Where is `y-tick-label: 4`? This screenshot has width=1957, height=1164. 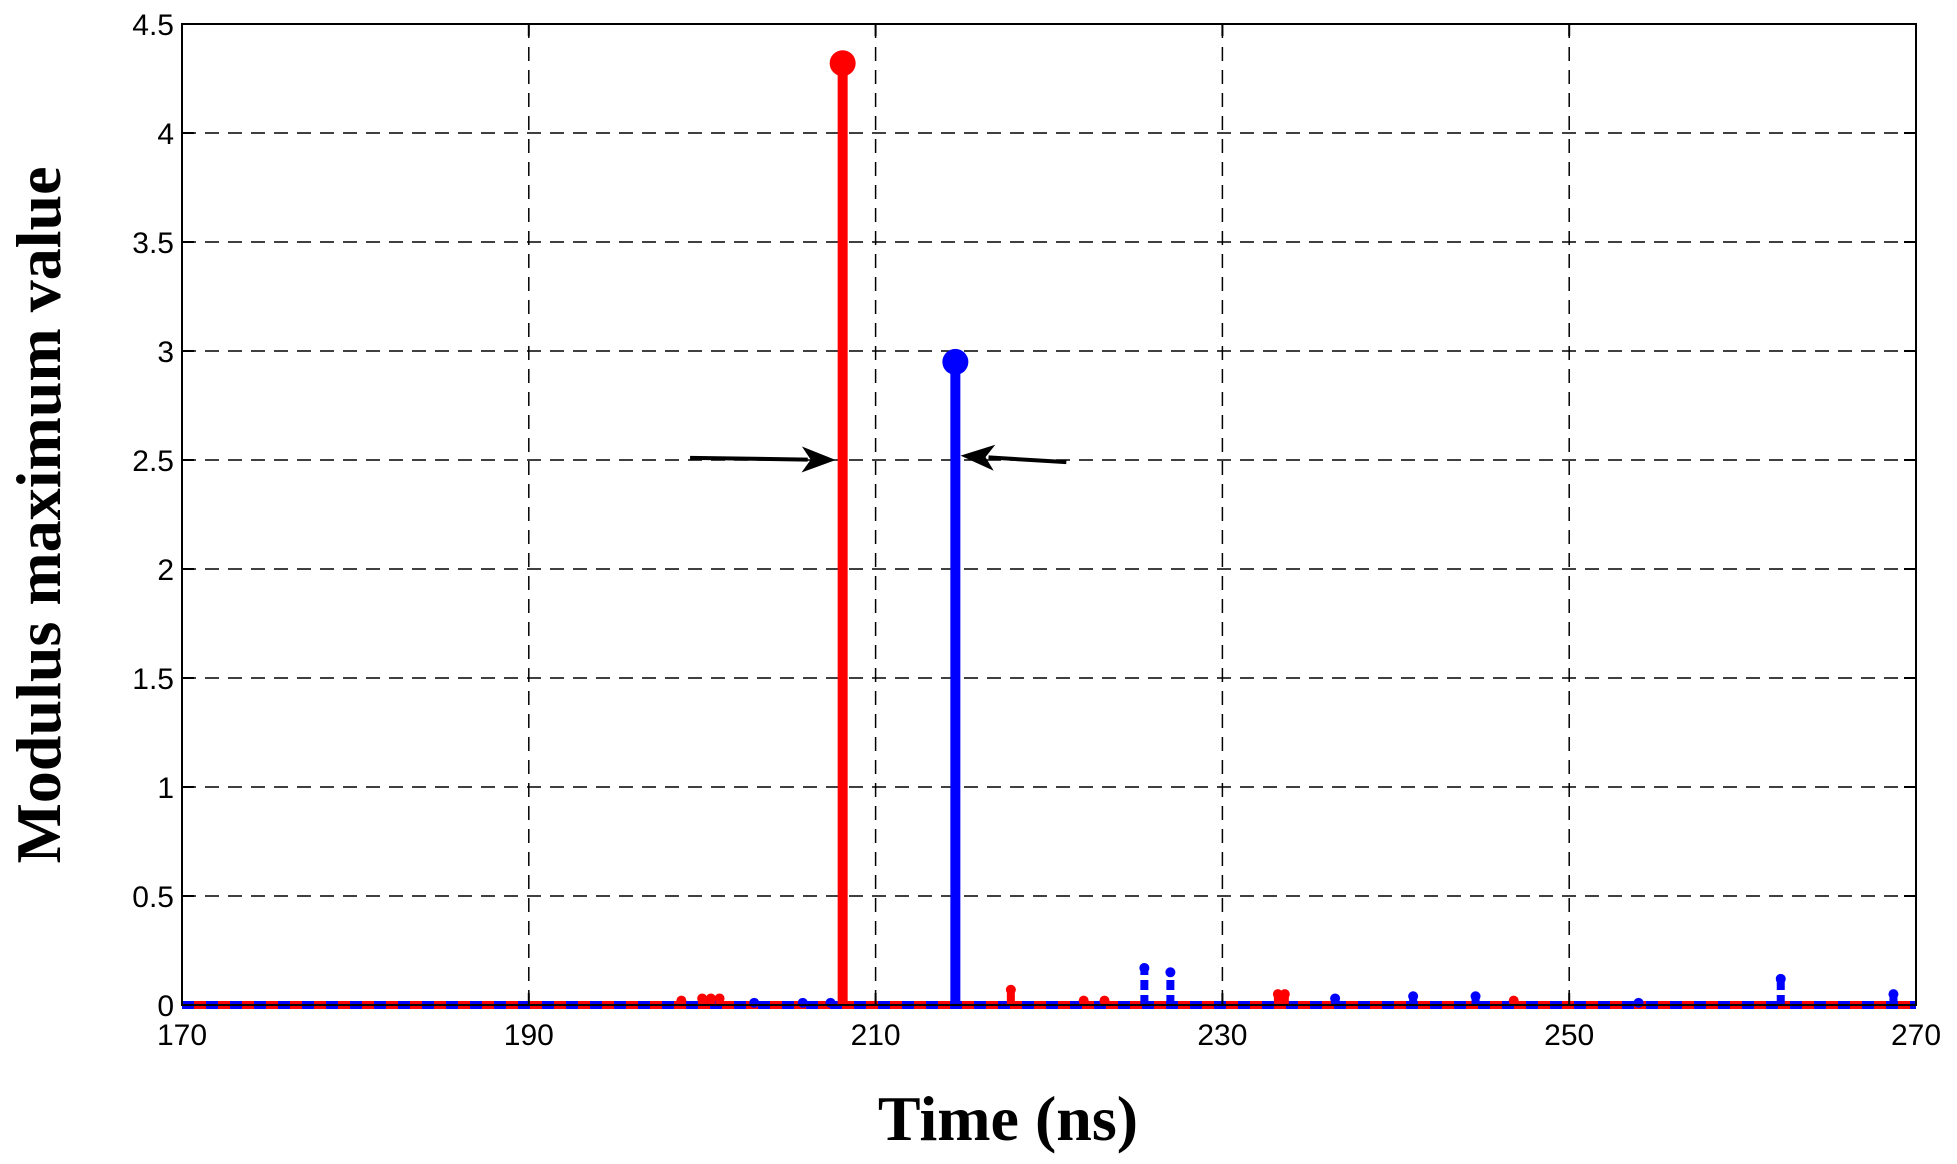 y-tick-label: 4 is located at coordinates (165, 134).